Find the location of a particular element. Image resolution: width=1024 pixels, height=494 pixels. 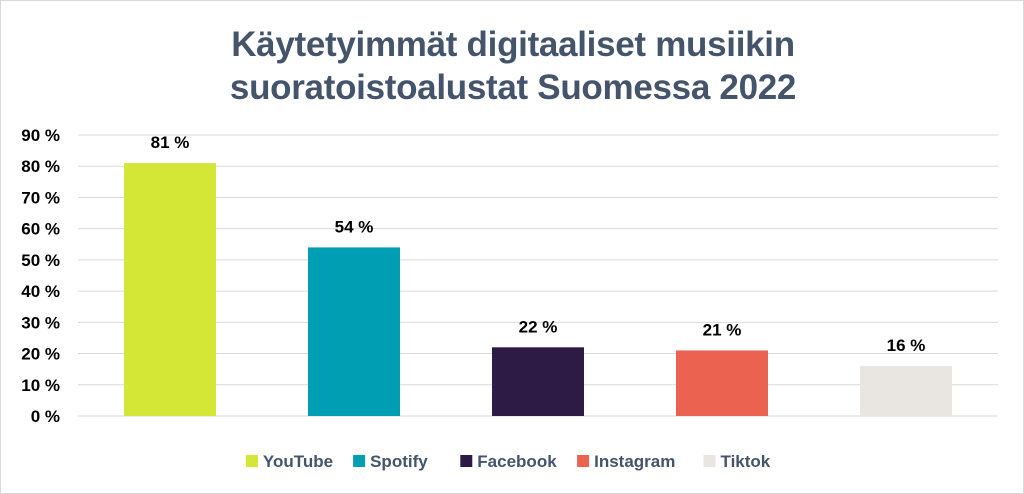

data-label: 16 % is located at coordinates (906, 345).